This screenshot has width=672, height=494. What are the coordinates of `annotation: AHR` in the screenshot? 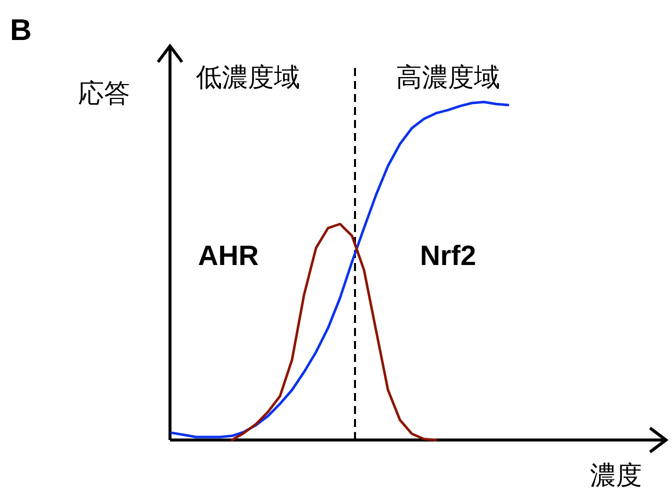 It's located at (228, 255).